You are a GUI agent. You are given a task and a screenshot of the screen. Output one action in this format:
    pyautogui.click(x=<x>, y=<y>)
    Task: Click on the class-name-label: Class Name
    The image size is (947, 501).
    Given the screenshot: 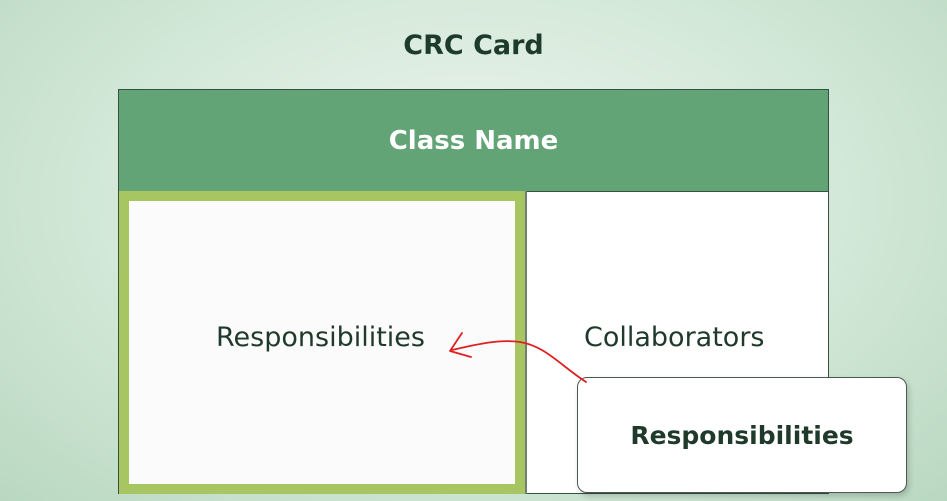 What is the action you would take?
    pyautogui.click(x=473, y=140)
    